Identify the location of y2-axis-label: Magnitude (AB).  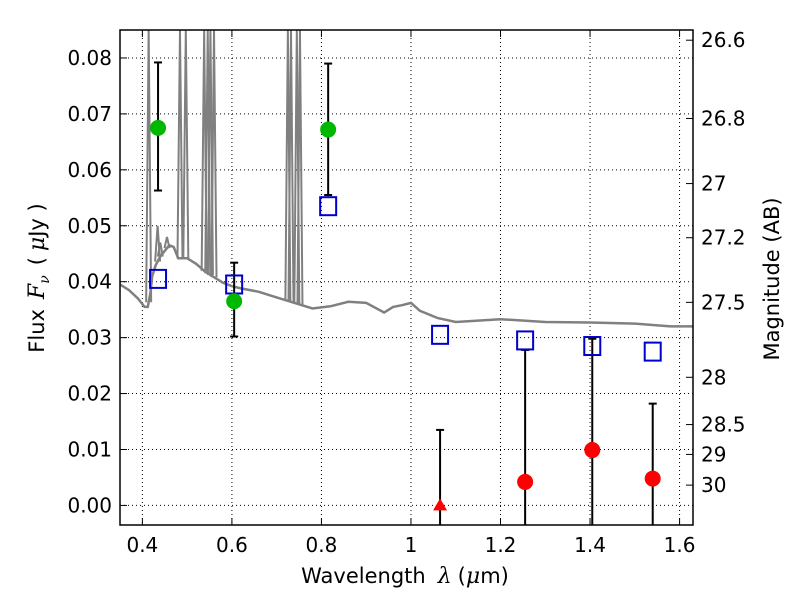
(772, 278).